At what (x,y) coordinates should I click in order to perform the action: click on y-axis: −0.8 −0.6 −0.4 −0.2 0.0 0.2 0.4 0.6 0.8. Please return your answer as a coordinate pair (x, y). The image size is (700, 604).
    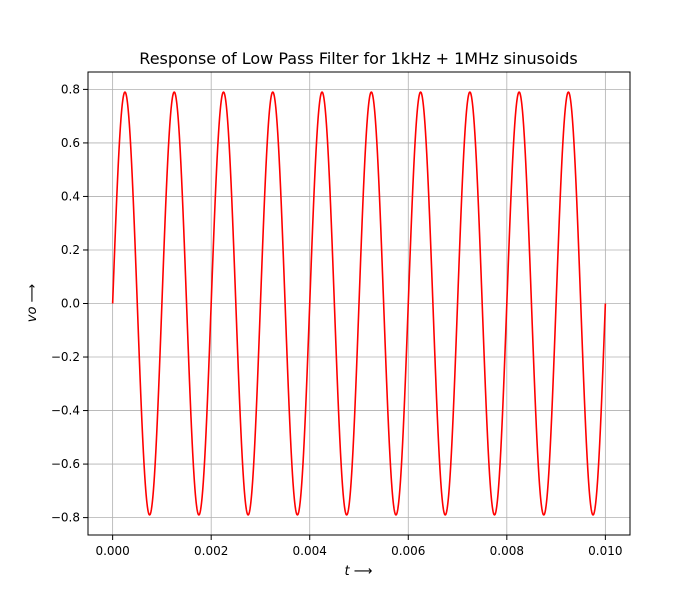
    Looking at the image, I should click on (69, 303).